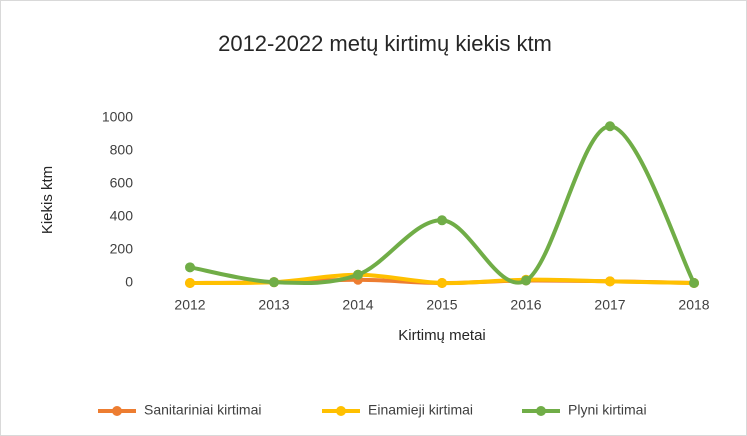 This screenshot has width=747, height=436. Describe the element at coordinates (525, 305) in the screenshot. I see `x-tick-label: 2016` at that location.